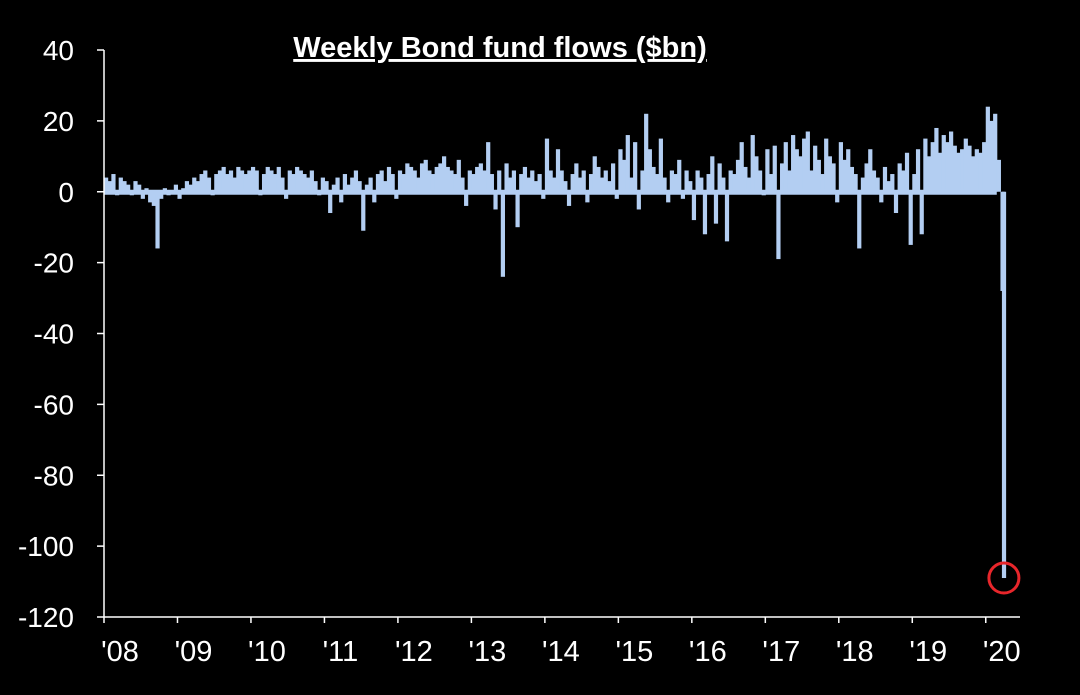  I want to click on y-tick-label: -60, so click(54, 404).